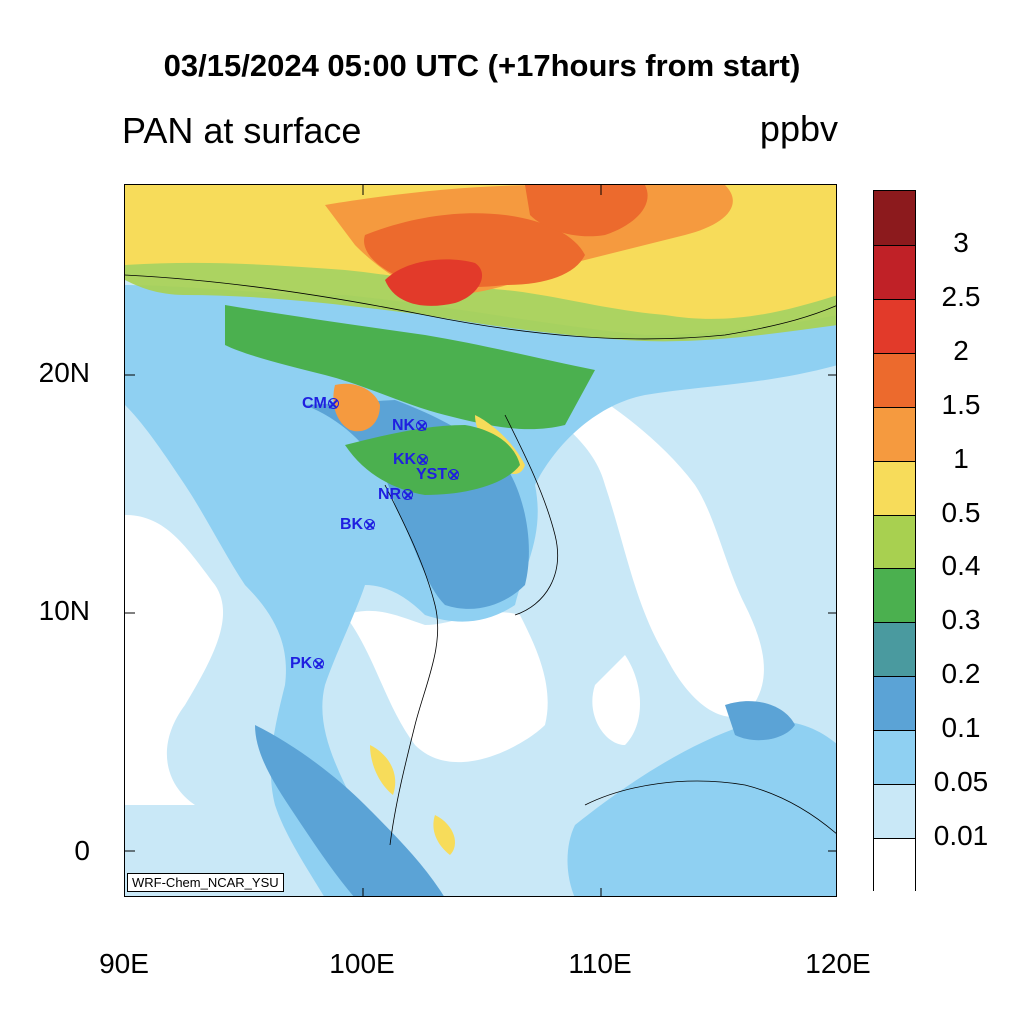 This screenshot has width=1024, height=1024. Describe the element at coordinates (961, 296) in the screenshot. I see `colorbar-label: 2.5` at that location.